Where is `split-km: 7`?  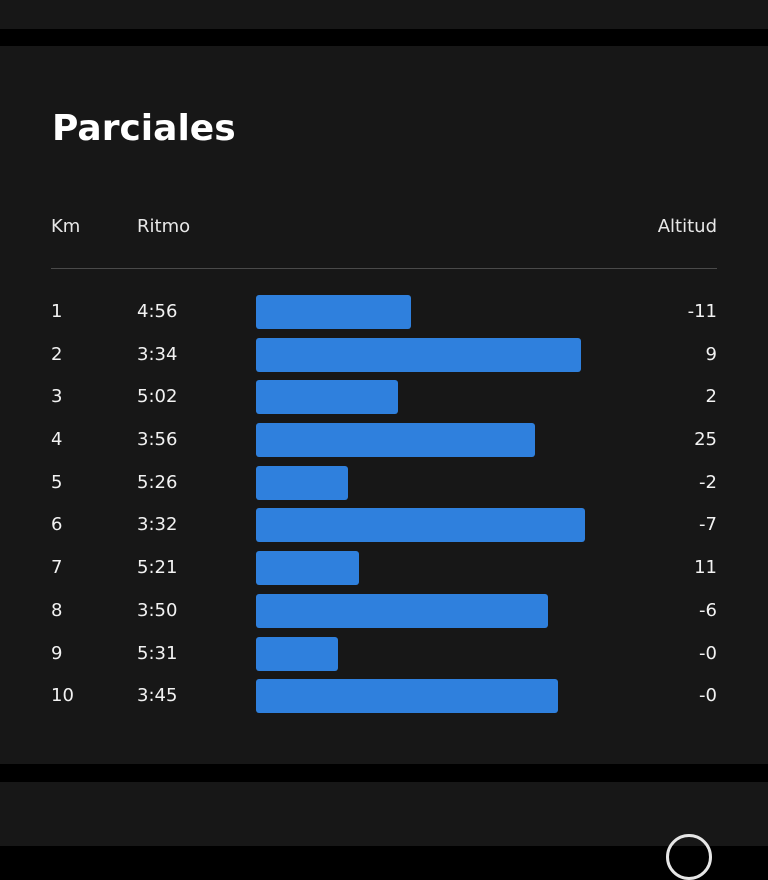 split-km: 7 is located at coordinates (57, 568).